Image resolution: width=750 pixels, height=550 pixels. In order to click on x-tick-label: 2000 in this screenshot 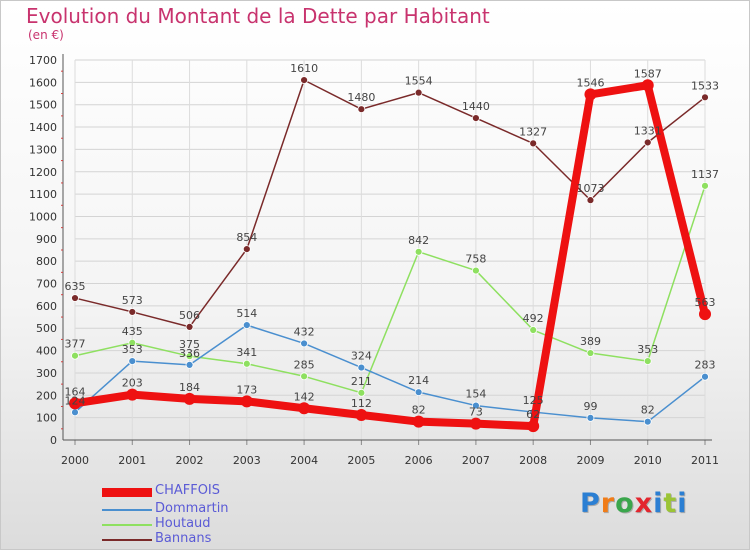, I will do `click(75, 460)`.